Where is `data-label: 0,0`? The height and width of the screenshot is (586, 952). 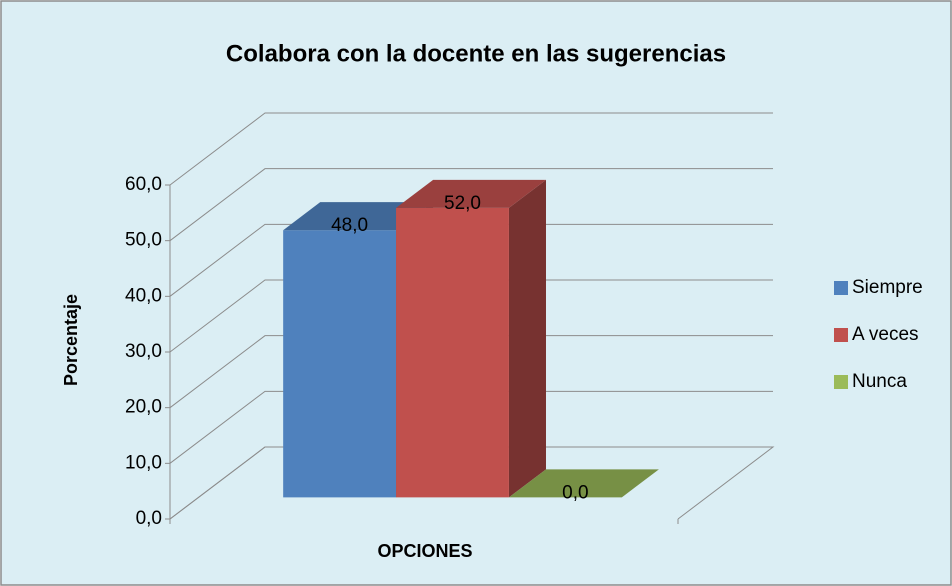
data-label: 0,0 is located at coordinates (575, 492).